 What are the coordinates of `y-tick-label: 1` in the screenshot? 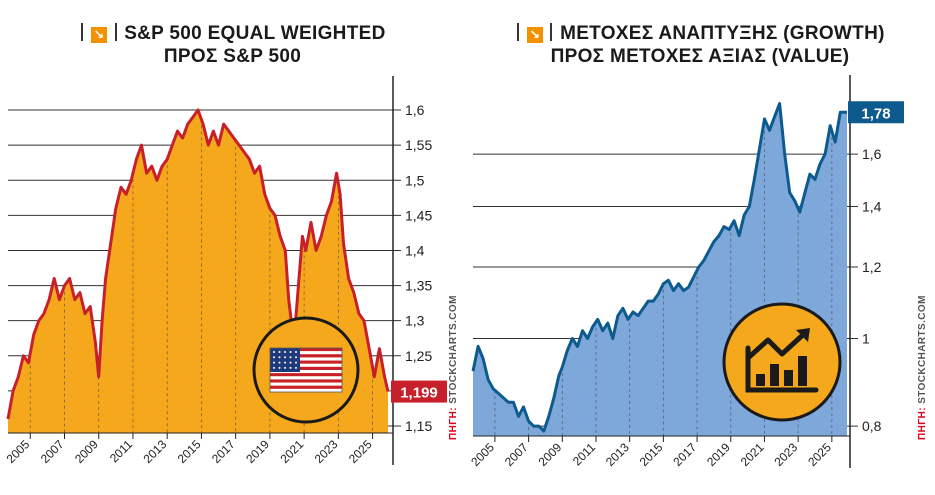 It's located at (866, 339).